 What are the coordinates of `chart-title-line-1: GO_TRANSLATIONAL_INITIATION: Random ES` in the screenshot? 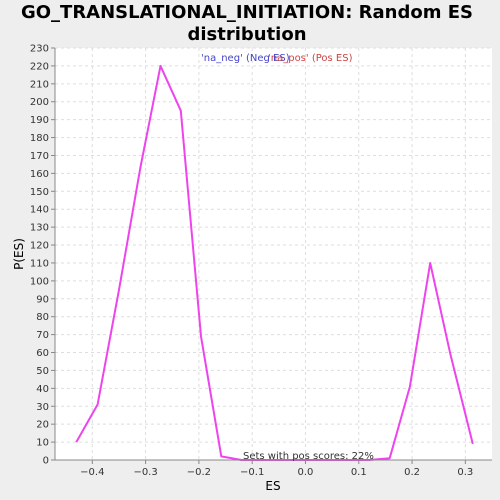 It's located at (247, 12).